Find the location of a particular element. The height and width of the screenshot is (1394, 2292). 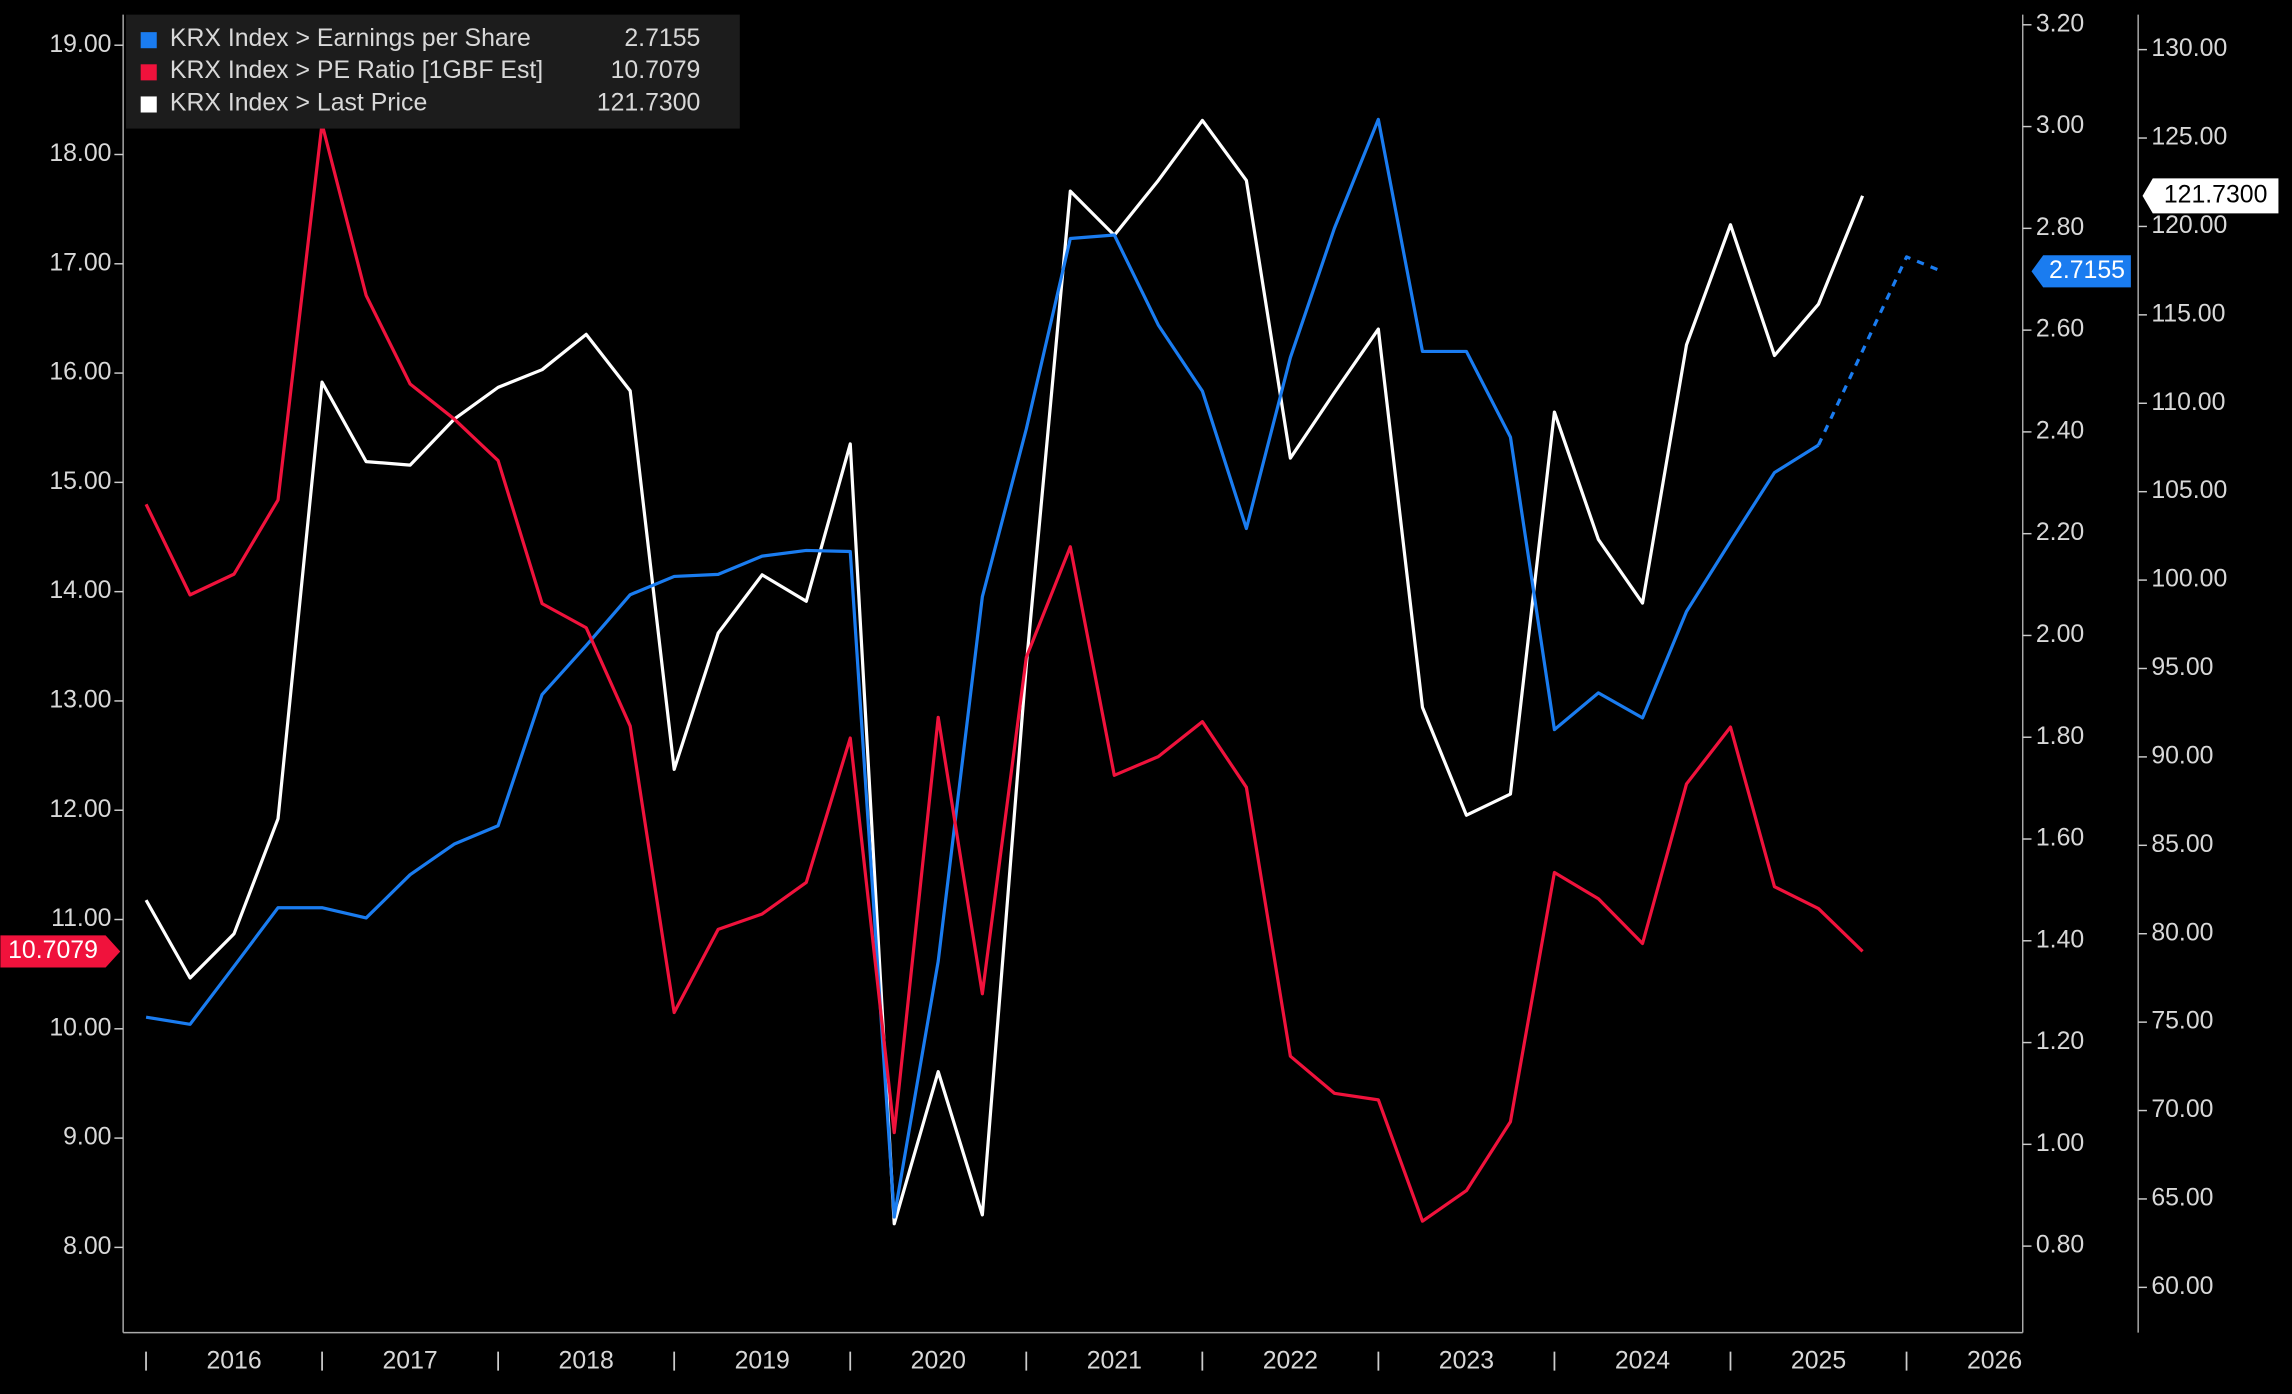

y2-tick-label: 2.40 is located at coordinates (2060, 430).